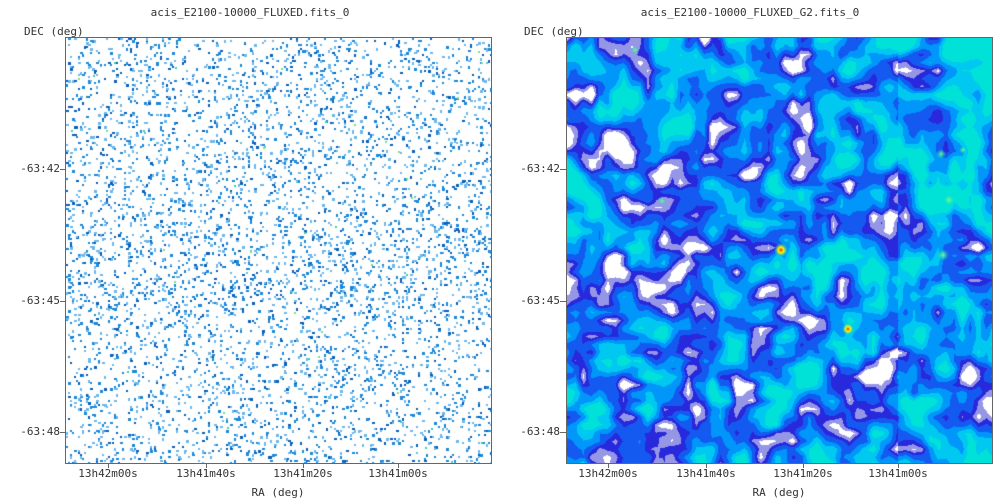  What do you see at coordinates (750, 12) in the screenshot?
I see `panel-title: acis_E2100-10000_FLUXED_G2.fits_0` at bounding box center [750, 12].